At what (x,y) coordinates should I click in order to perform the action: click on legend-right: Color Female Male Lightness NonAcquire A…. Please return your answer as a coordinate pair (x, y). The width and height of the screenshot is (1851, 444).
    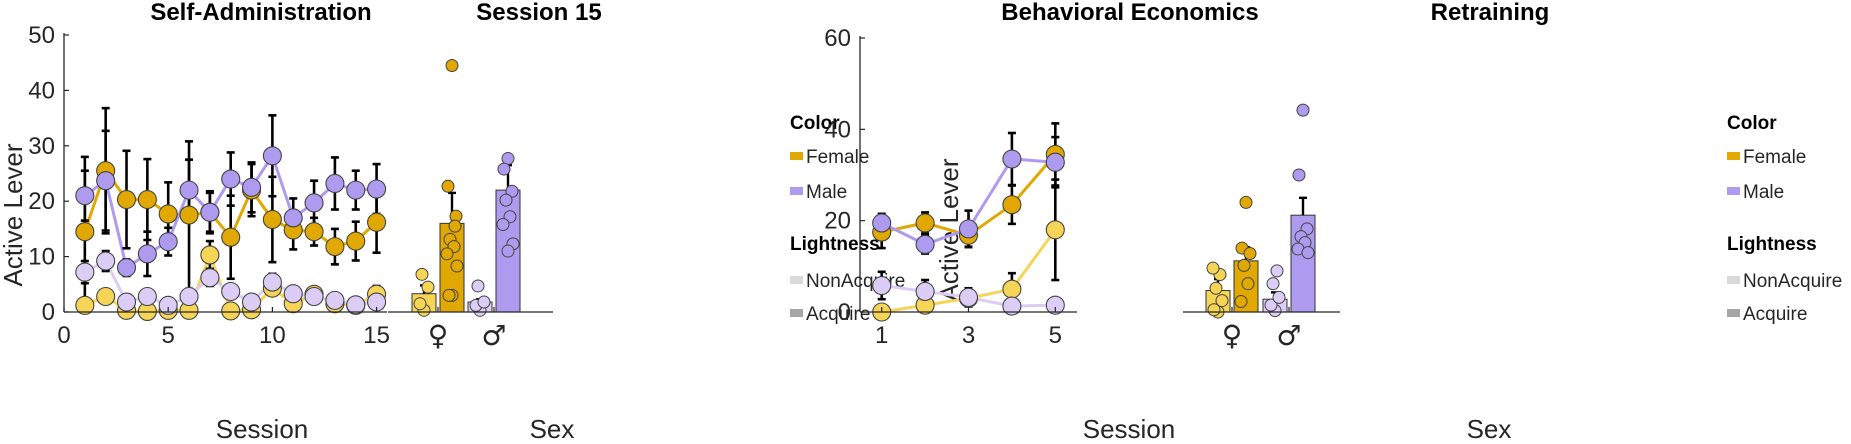
    Looking at the image, I should click on (1784, 219).